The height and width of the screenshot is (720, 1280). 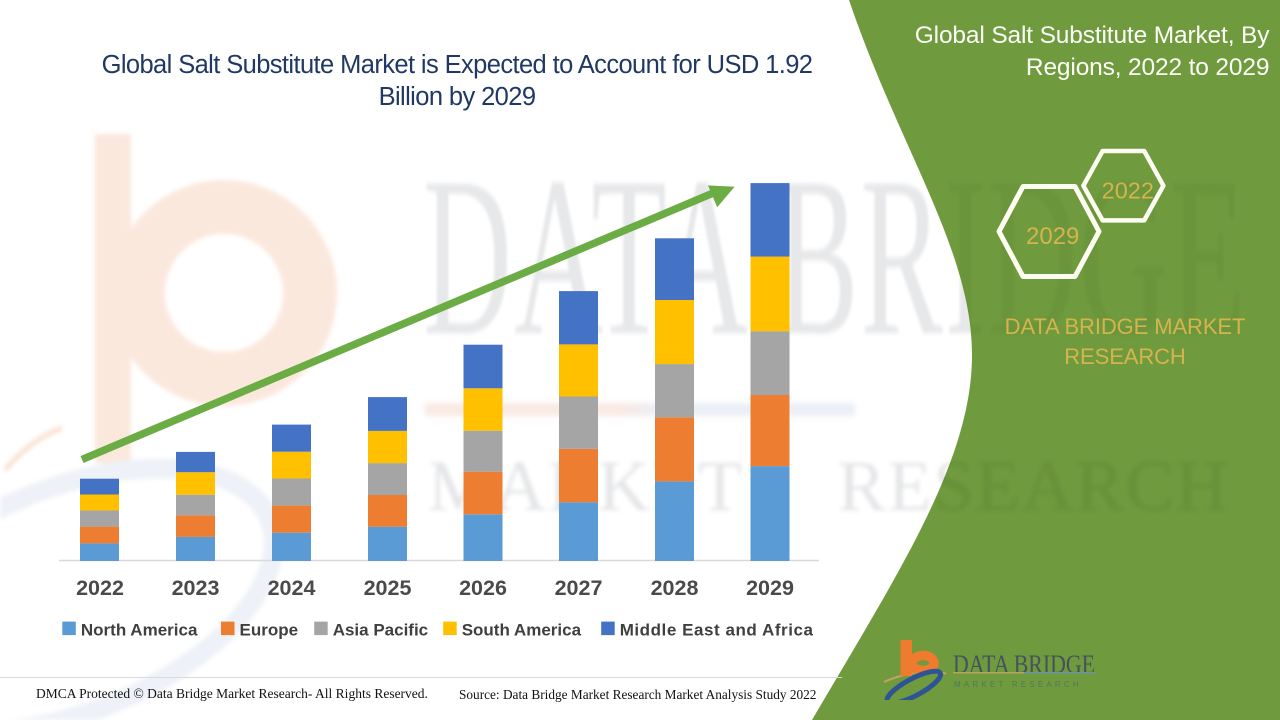 I want to click on svg-text: North America, so click(x=139, y=629).